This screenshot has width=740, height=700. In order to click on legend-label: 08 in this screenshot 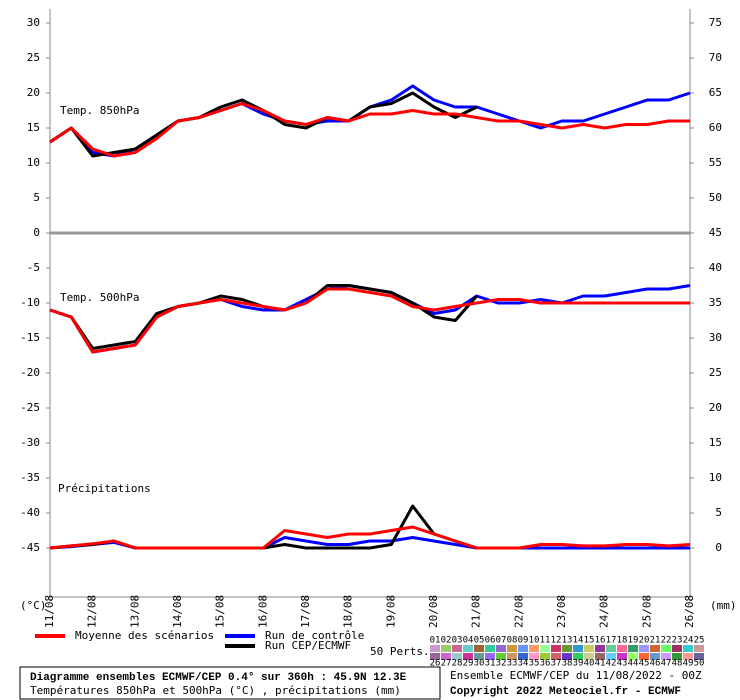, I will do `click(512, 641)`.